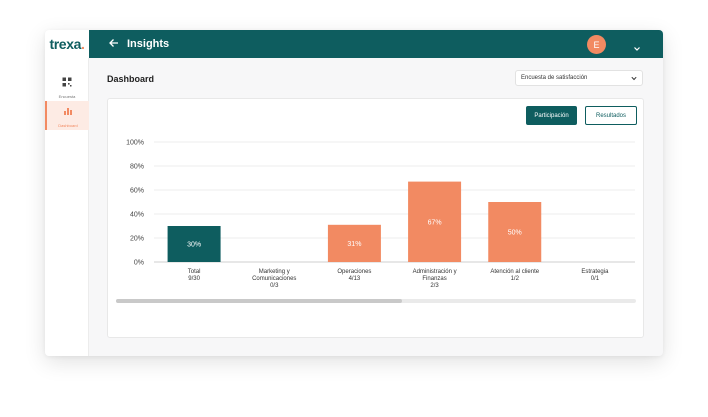 The height and width of the screenshot is (417, 708). I want to click on x-category-count: 0/1, so click(595, 279).